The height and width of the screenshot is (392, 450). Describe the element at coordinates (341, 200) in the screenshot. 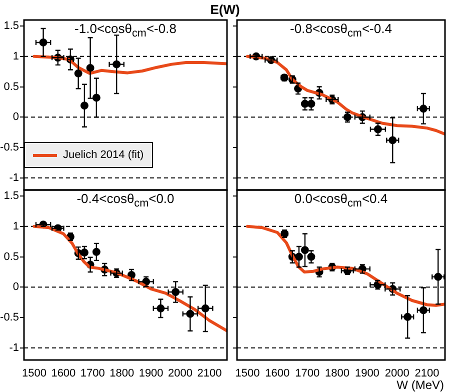

I see `annotation: 0.0<cosθ$_{cm}$<0.4` at that location.